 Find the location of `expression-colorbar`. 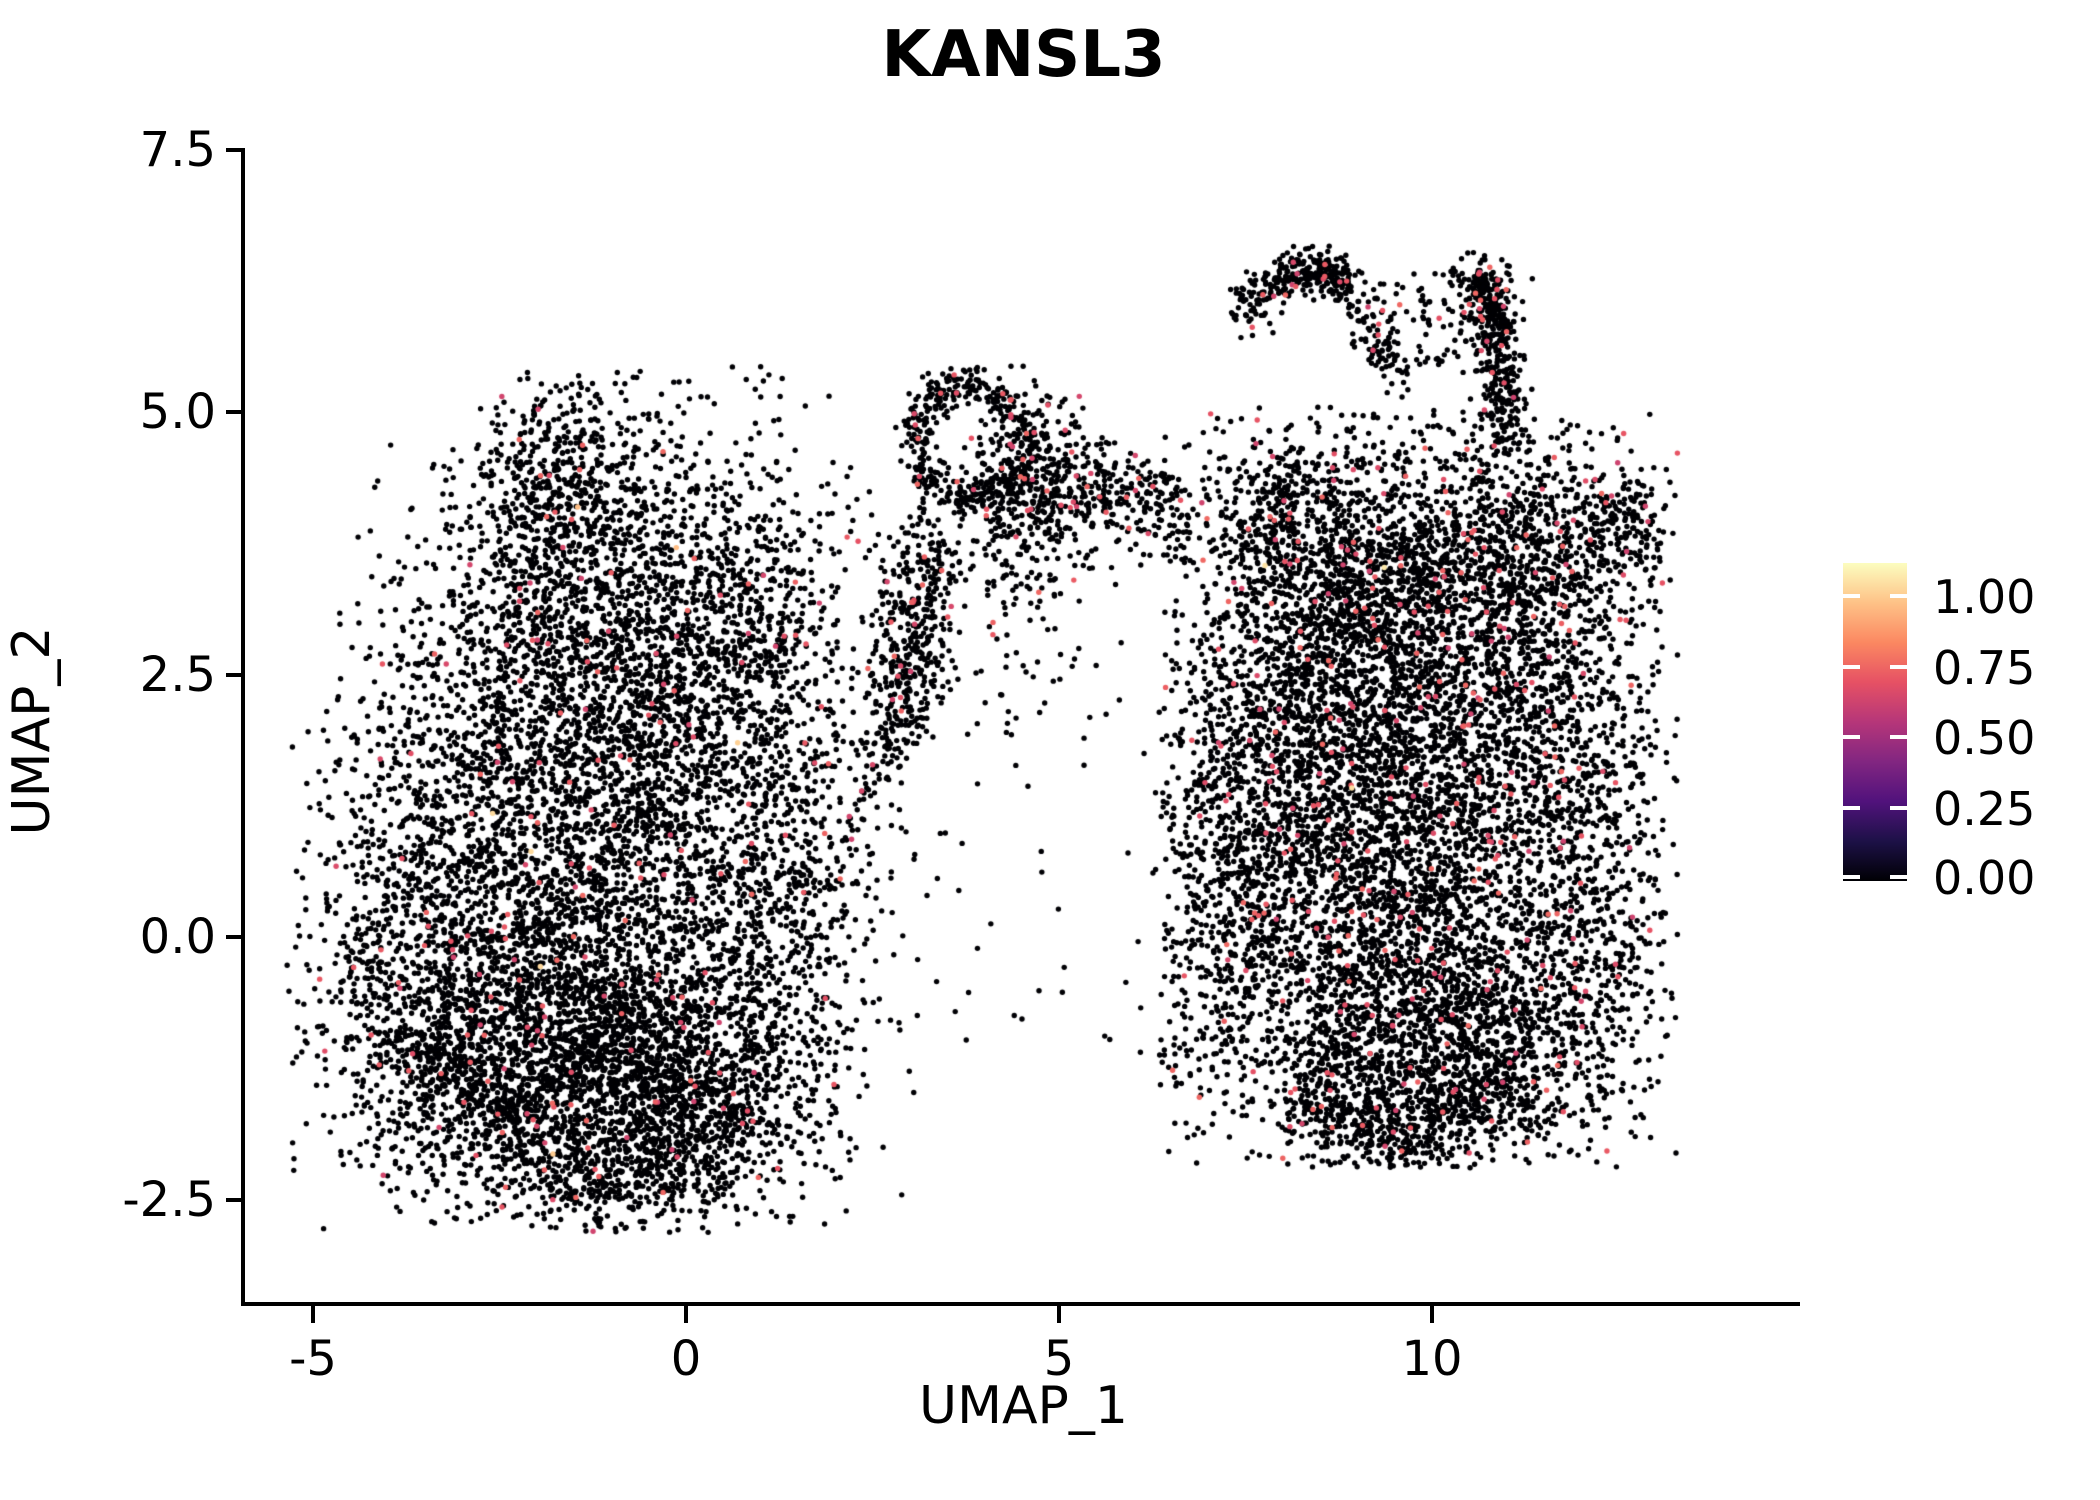

expression-colorbar is located at coordinates (1875, 722).